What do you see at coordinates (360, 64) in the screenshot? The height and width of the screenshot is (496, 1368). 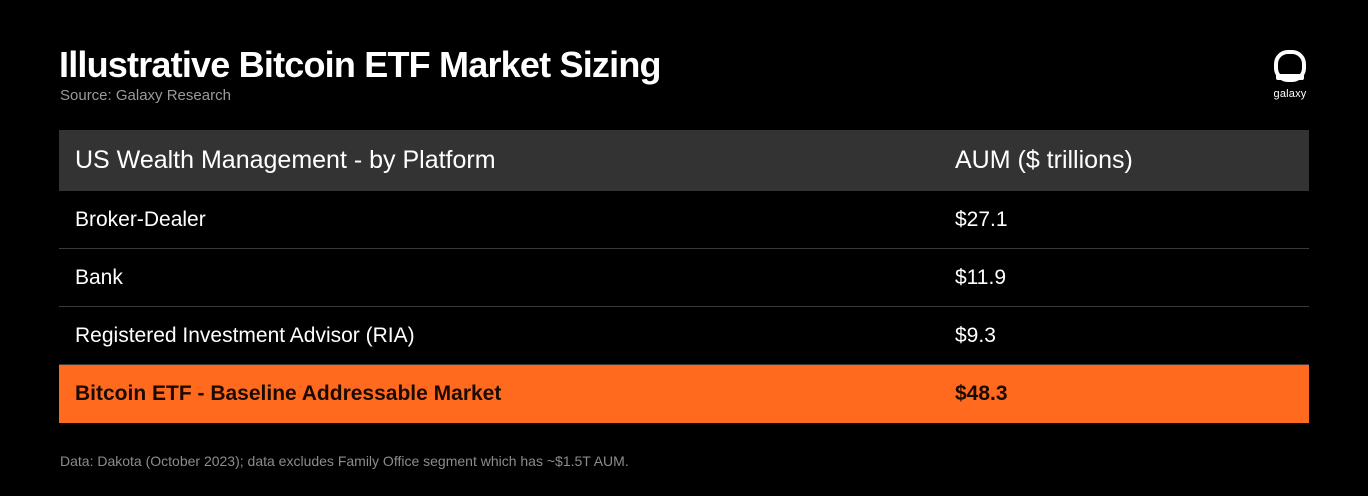 I see `page-title: Illustrative Bitcoin ETF Market Sizing` at bounding box center [360, 64].